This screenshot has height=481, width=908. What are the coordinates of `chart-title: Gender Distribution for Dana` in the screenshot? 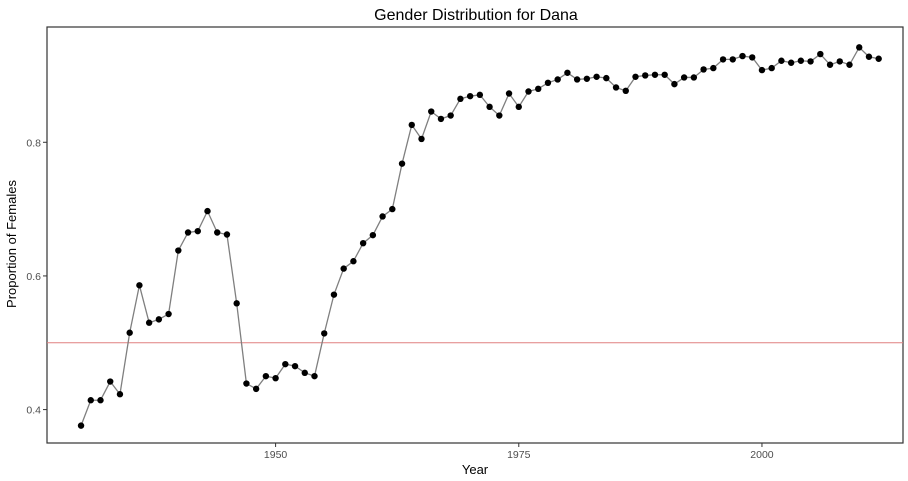 It's located at (476, 15).